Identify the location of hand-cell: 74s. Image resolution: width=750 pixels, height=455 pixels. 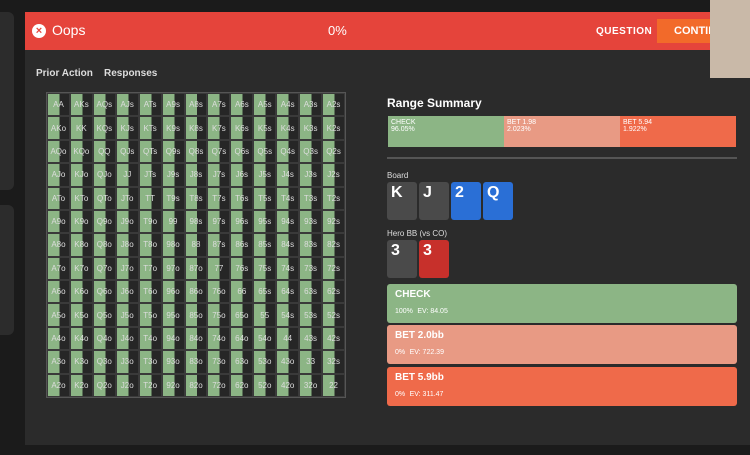
(288, 268).